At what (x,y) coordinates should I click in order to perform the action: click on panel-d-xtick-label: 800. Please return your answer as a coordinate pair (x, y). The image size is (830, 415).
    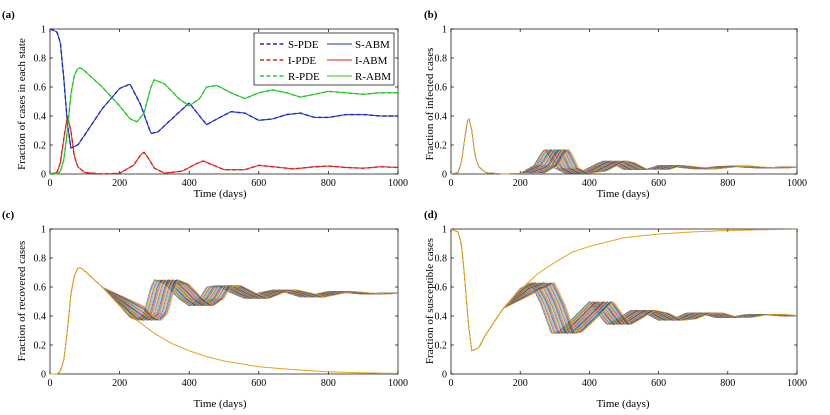
    Looking at the image, I should click on (727, 383).